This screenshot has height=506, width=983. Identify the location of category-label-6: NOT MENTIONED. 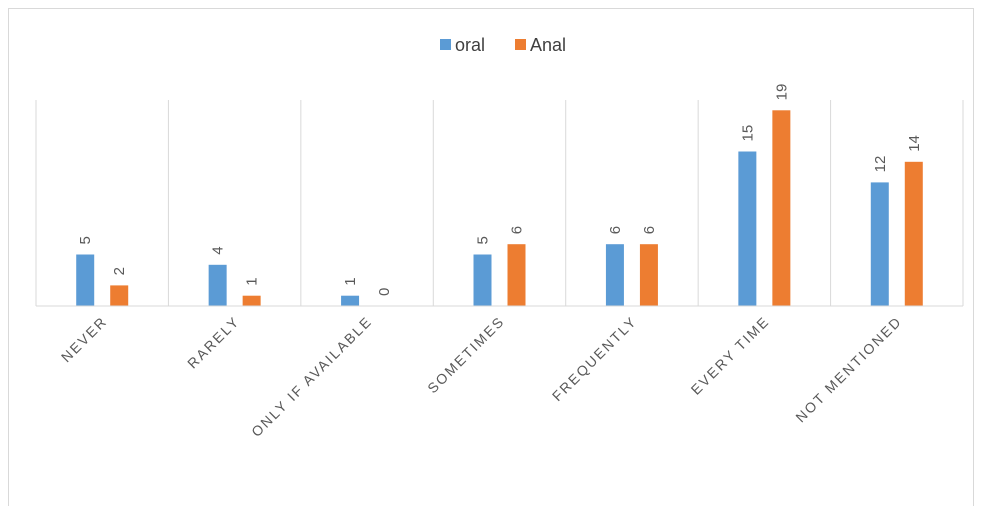
(848, 369).